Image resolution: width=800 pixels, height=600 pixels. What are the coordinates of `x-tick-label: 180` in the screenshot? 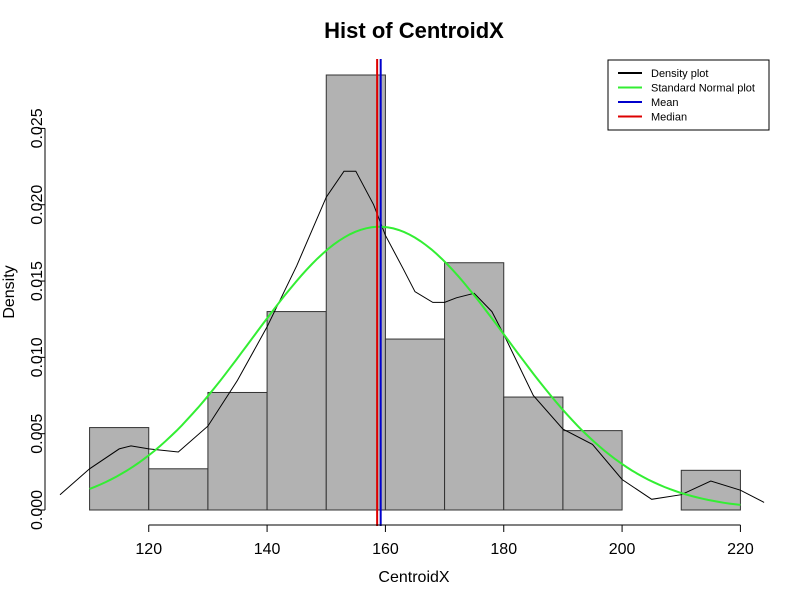 It's located at (503, 549).